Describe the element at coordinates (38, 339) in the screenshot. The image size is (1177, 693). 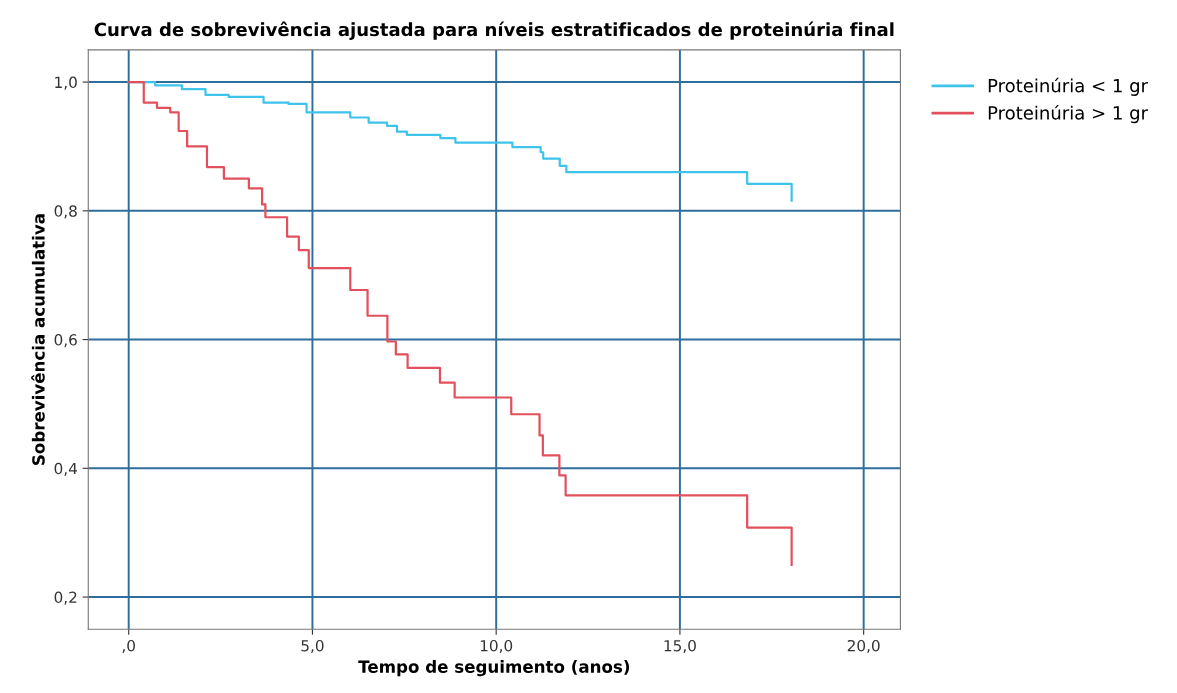
I see `y-axis-title: Sobrevivência acumulativa` at that location.